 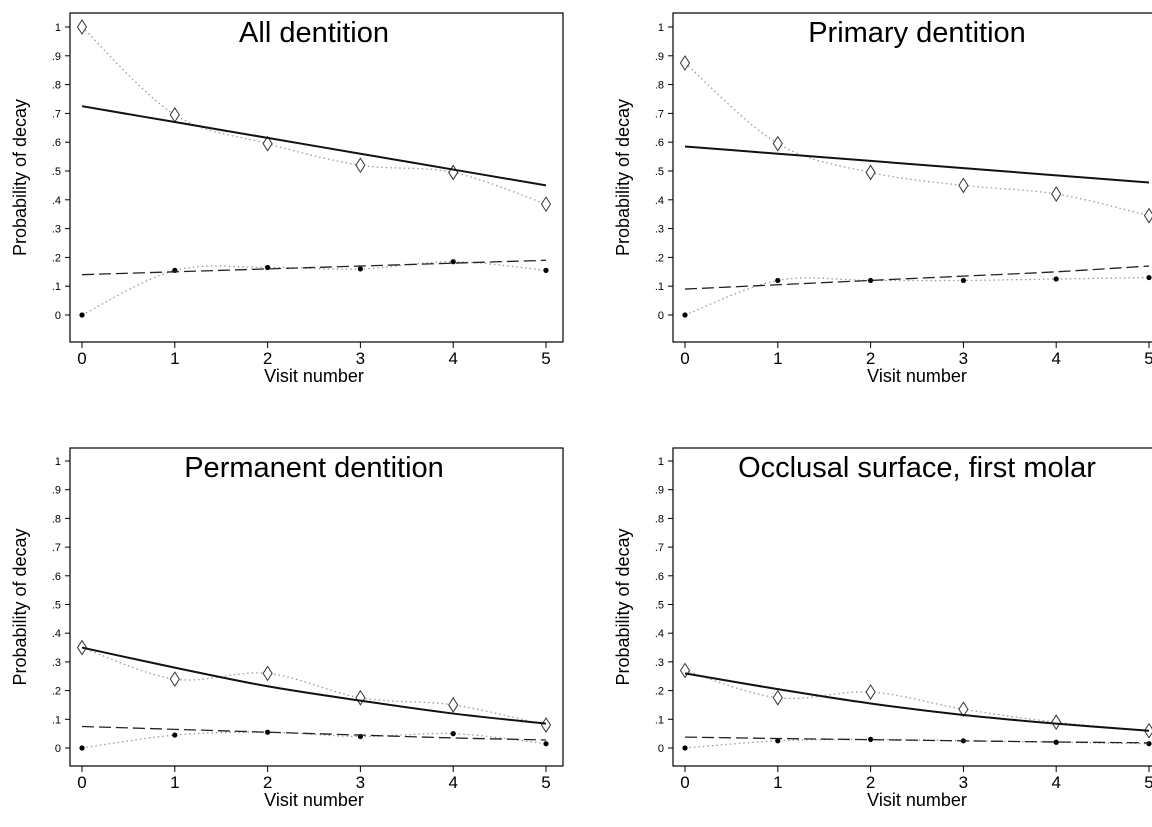 I want to click on chart-title: Primary dentition, so click(x=917, y=33).